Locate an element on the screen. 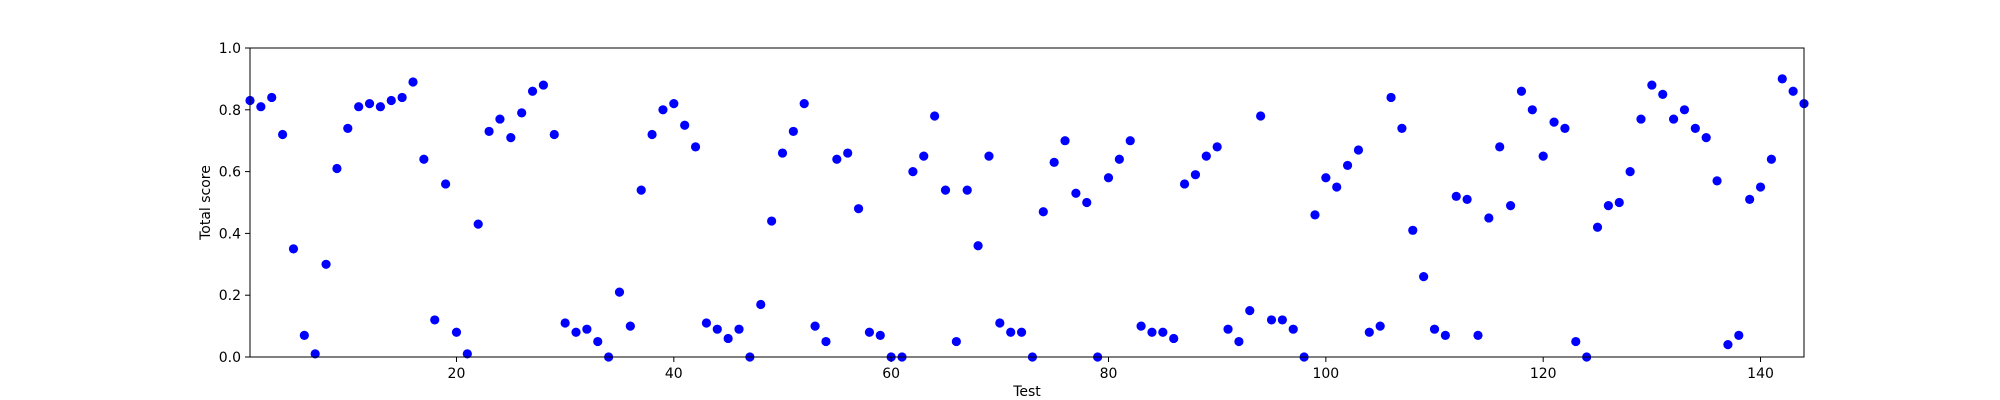 The height and width of the screenshot is (400, 2000). y-tick-label: 0.6 is located at coordinates (230, 173).